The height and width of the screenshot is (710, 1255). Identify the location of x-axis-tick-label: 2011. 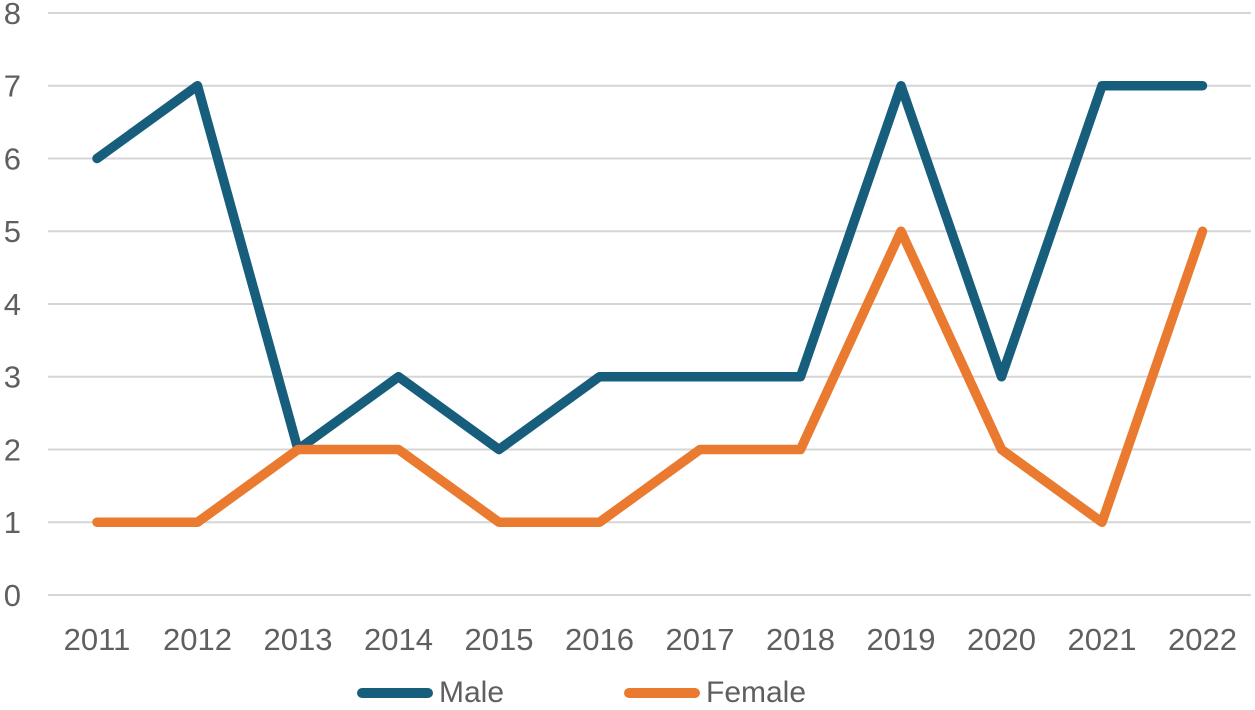
(97, 639).